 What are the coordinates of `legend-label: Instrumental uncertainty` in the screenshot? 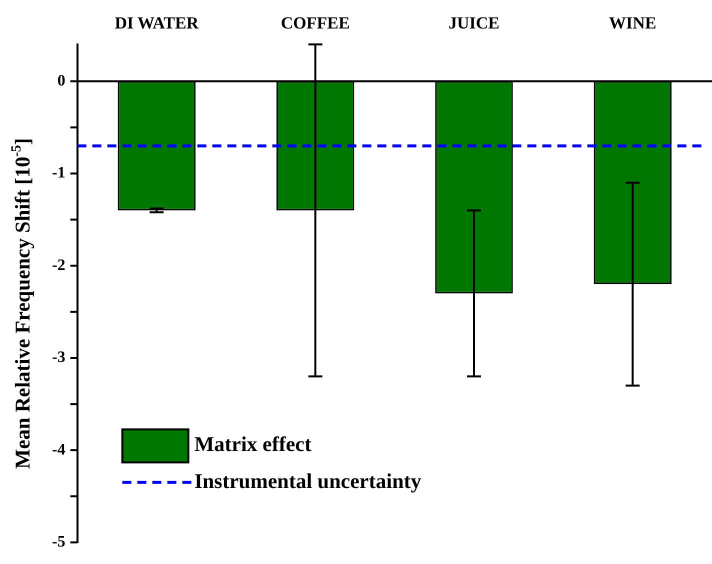 It's located at (308, 480).